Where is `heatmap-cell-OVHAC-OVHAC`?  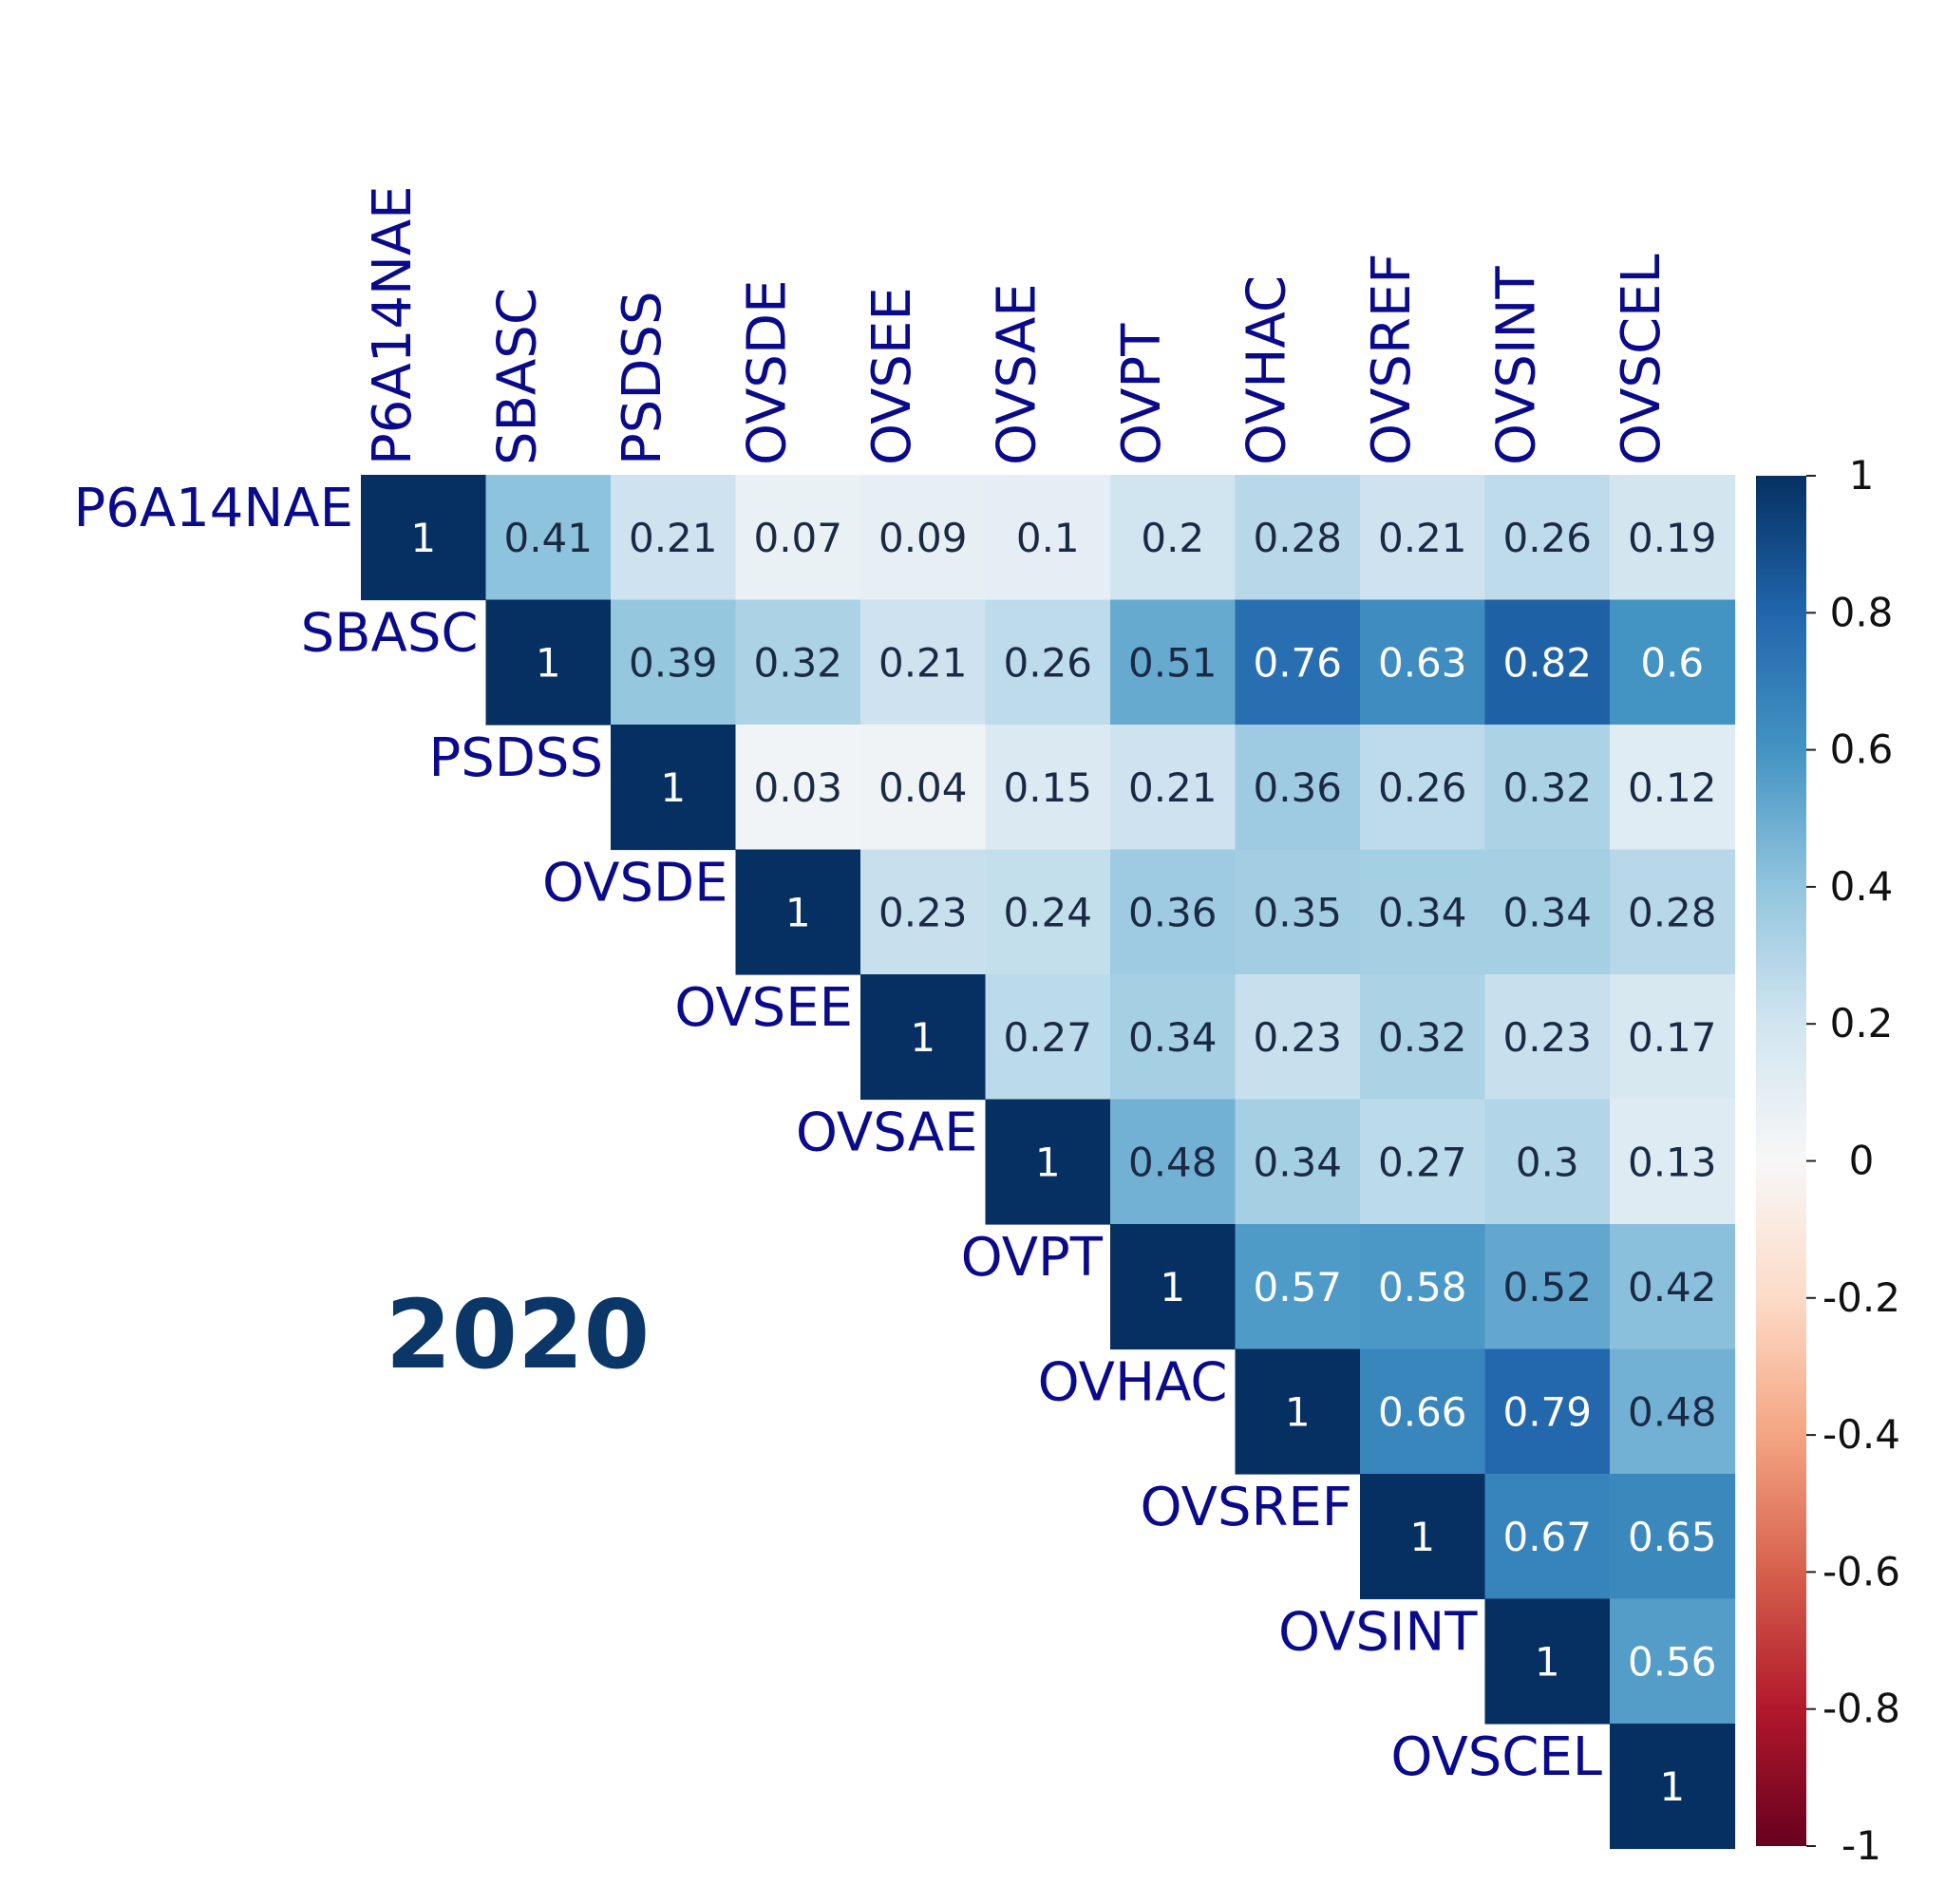
heatmap-cell-OVHAC-OVHAC is located at coordinates (1298, 1411).